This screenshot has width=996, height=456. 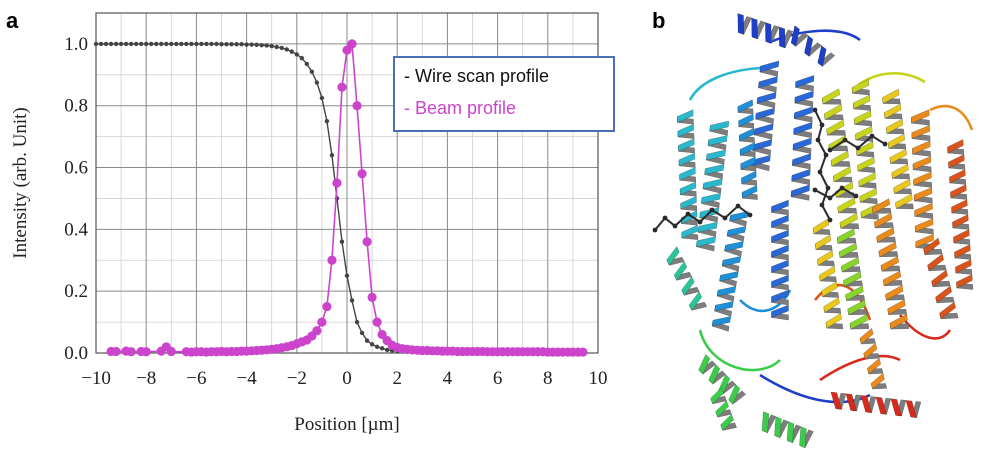 What do you see at coordinates (822, 165) in the screenshot?
I see `ligand-stick` at bounding box center [822, 165].